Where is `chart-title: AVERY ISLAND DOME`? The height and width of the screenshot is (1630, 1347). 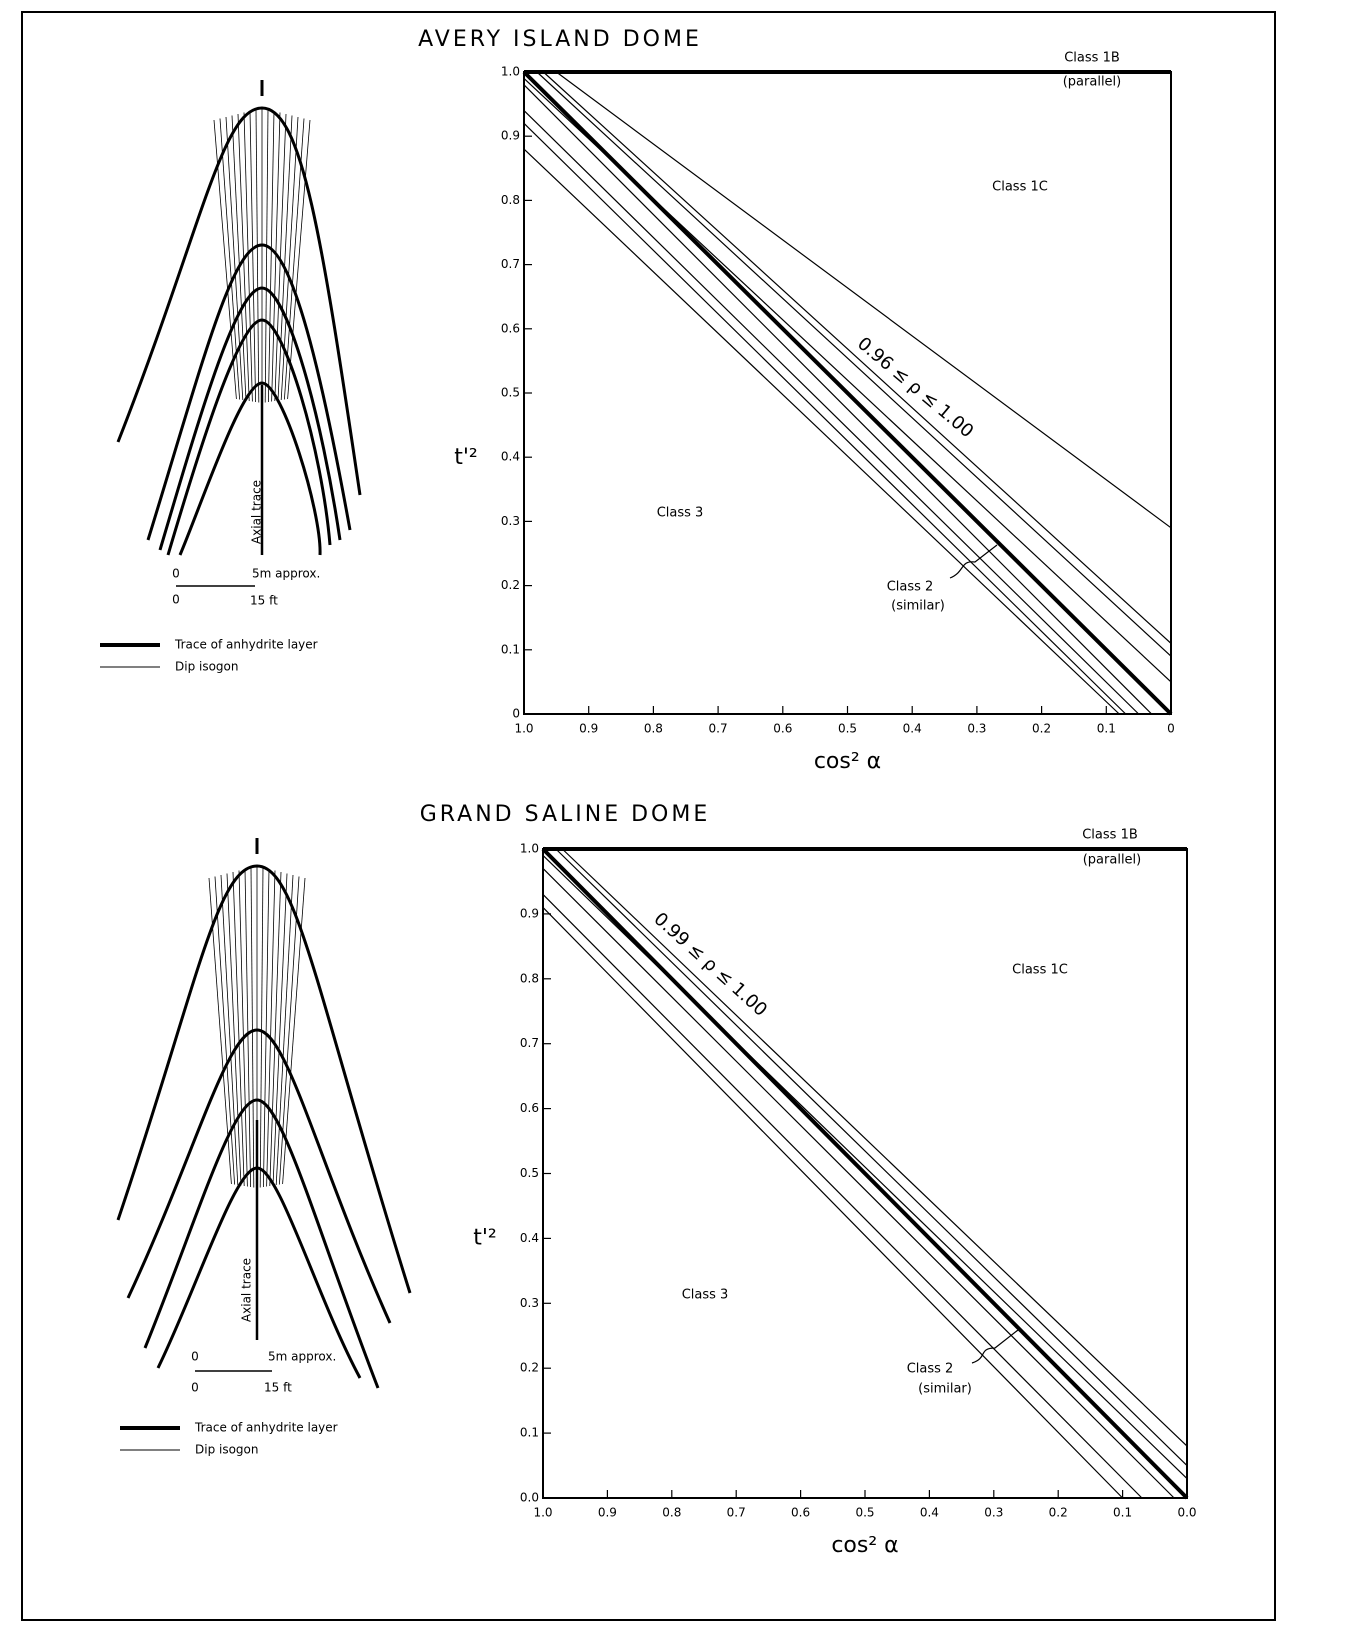 chart-title: AVERY ISLAND DOME is located at coordinates (560, 39).